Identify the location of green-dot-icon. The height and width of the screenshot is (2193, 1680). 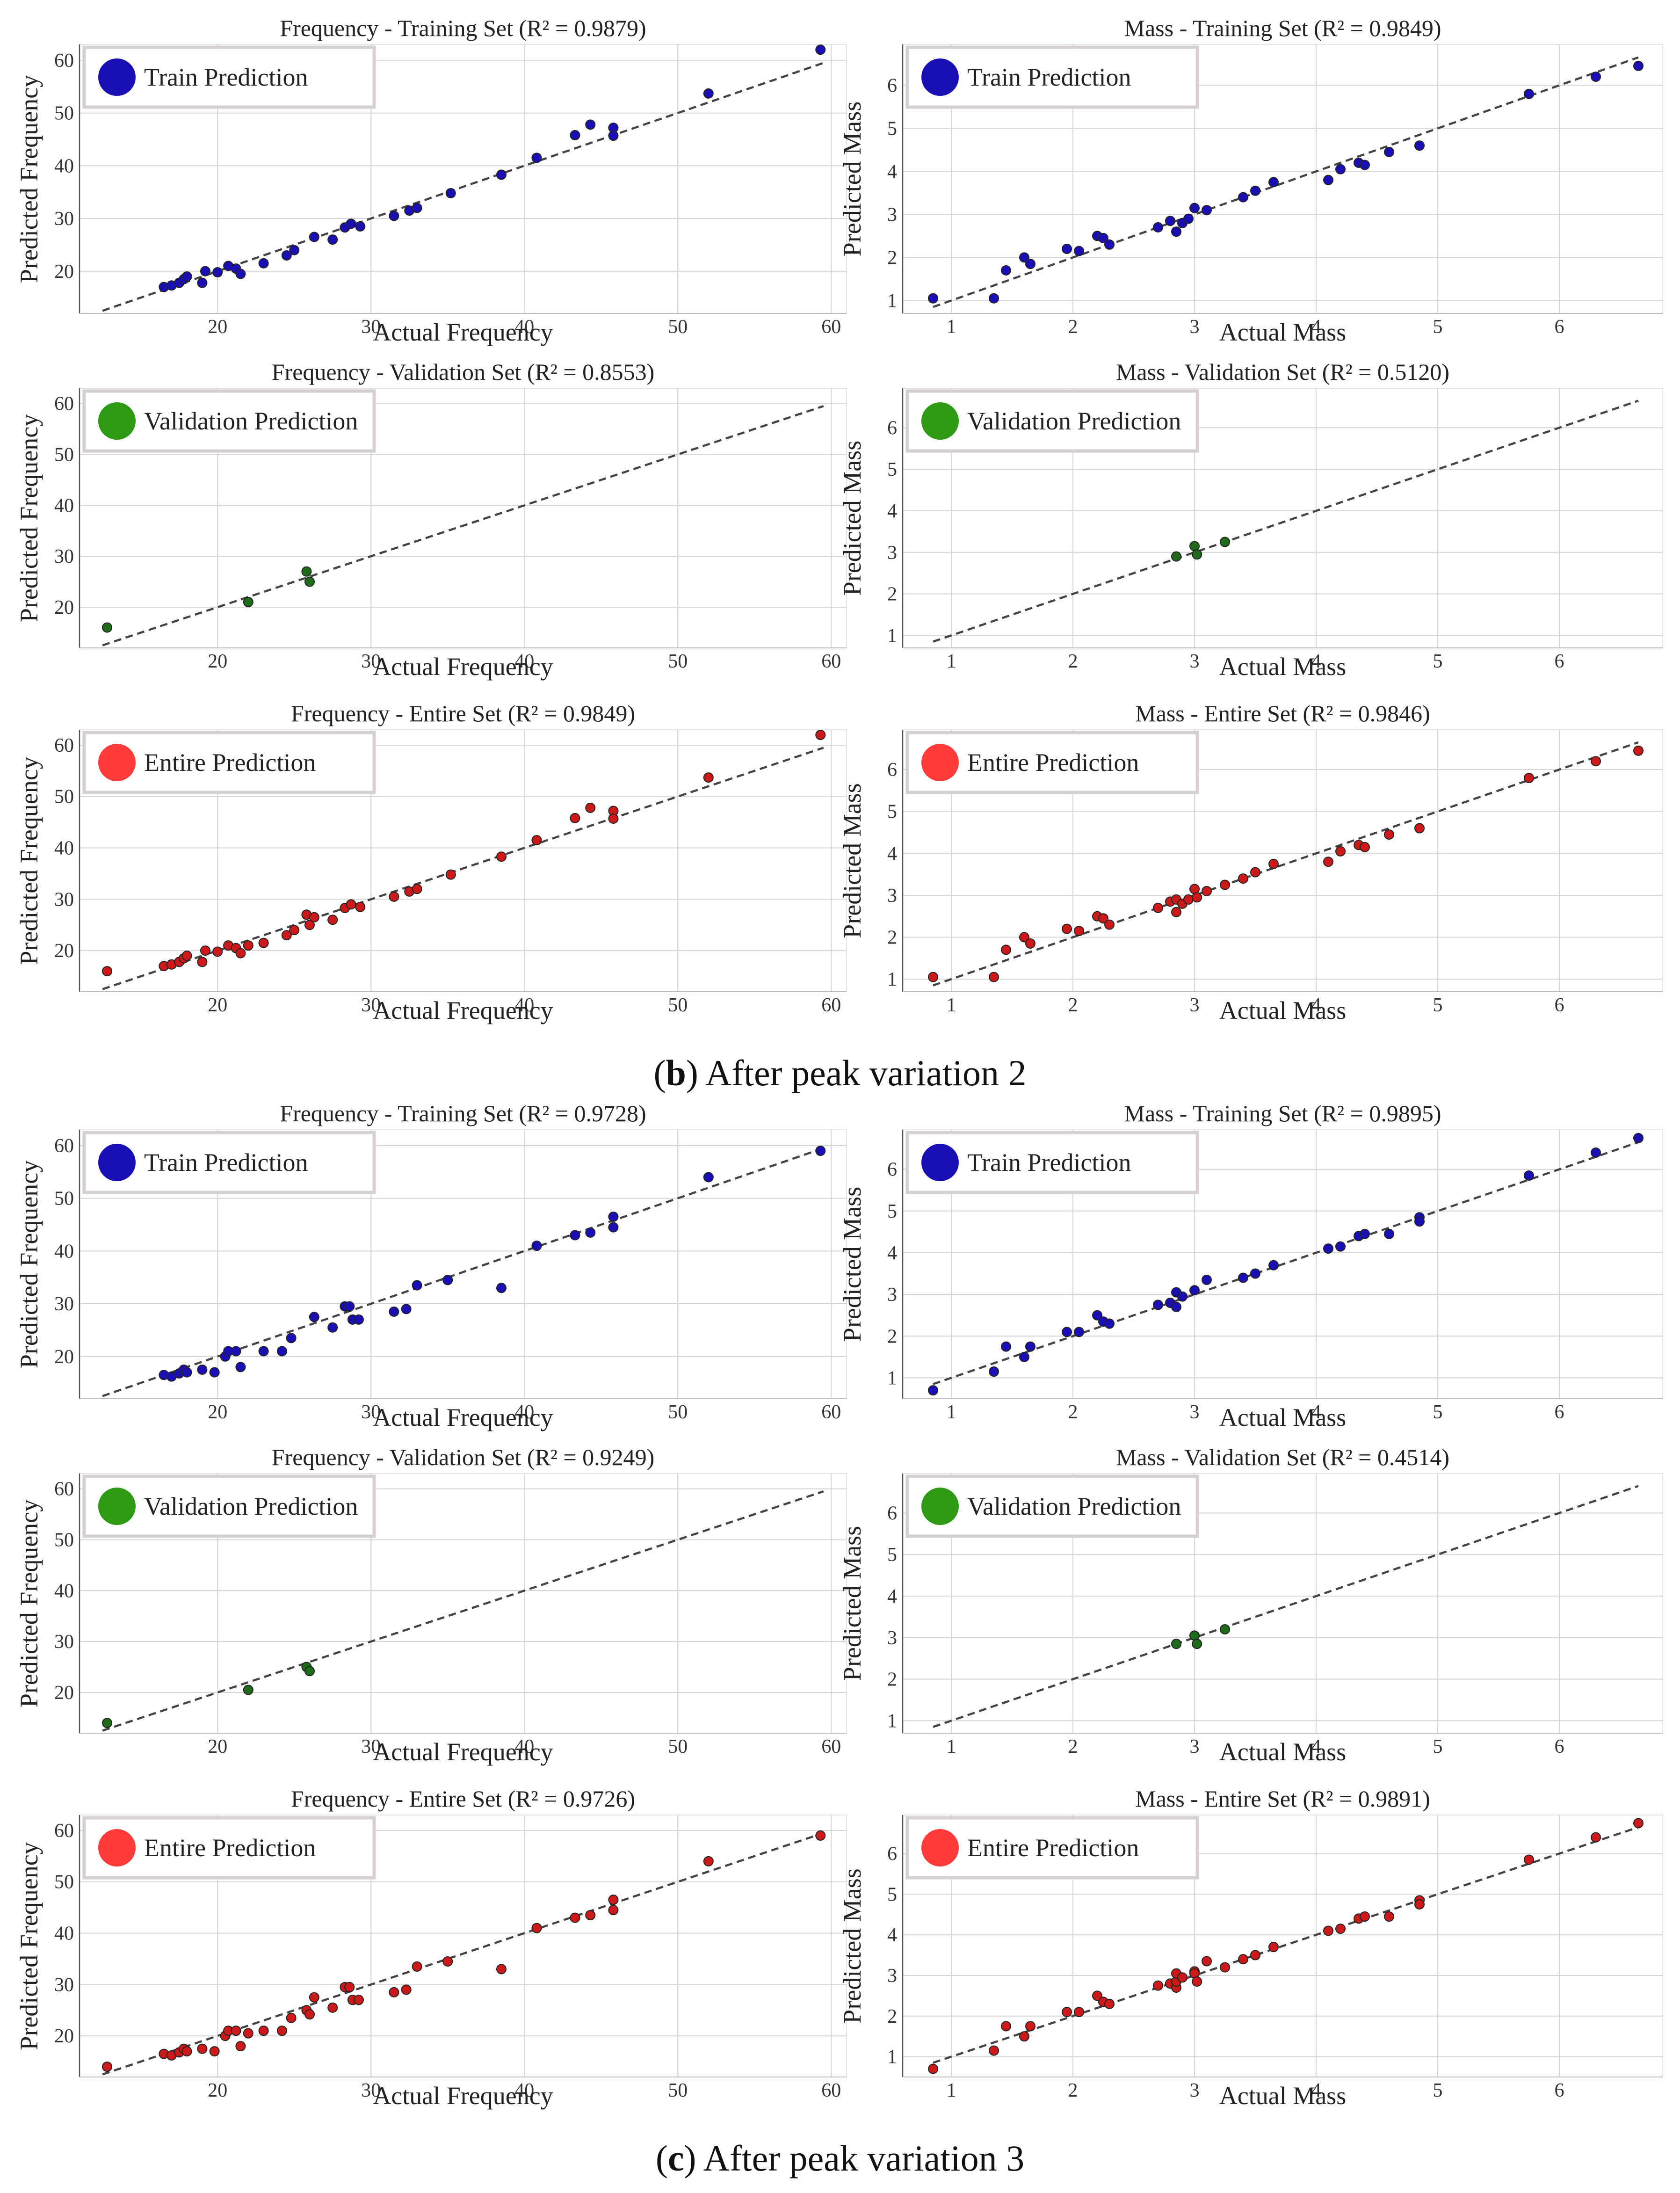
(117, 421).